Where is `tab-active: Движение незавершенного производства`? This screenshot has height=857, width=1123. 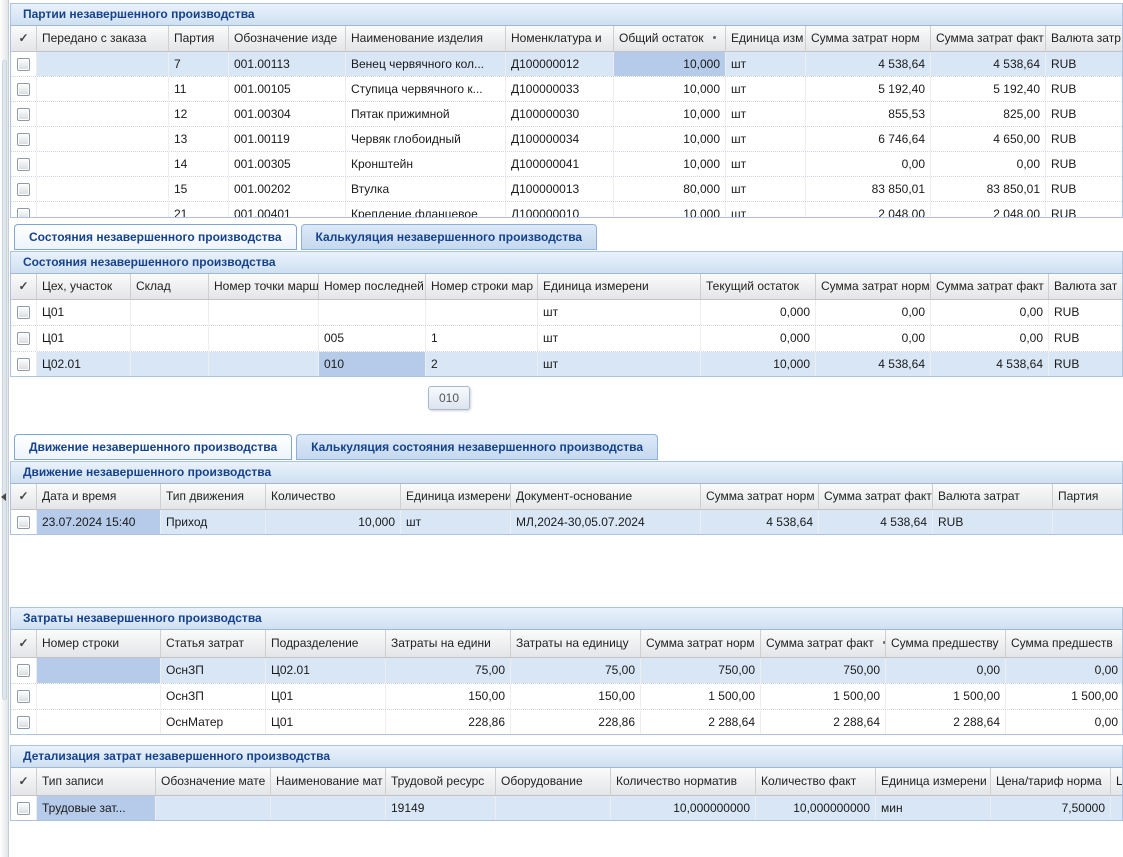
tab-active: Движение незавершенного производства is located at coordinates (153, 447).